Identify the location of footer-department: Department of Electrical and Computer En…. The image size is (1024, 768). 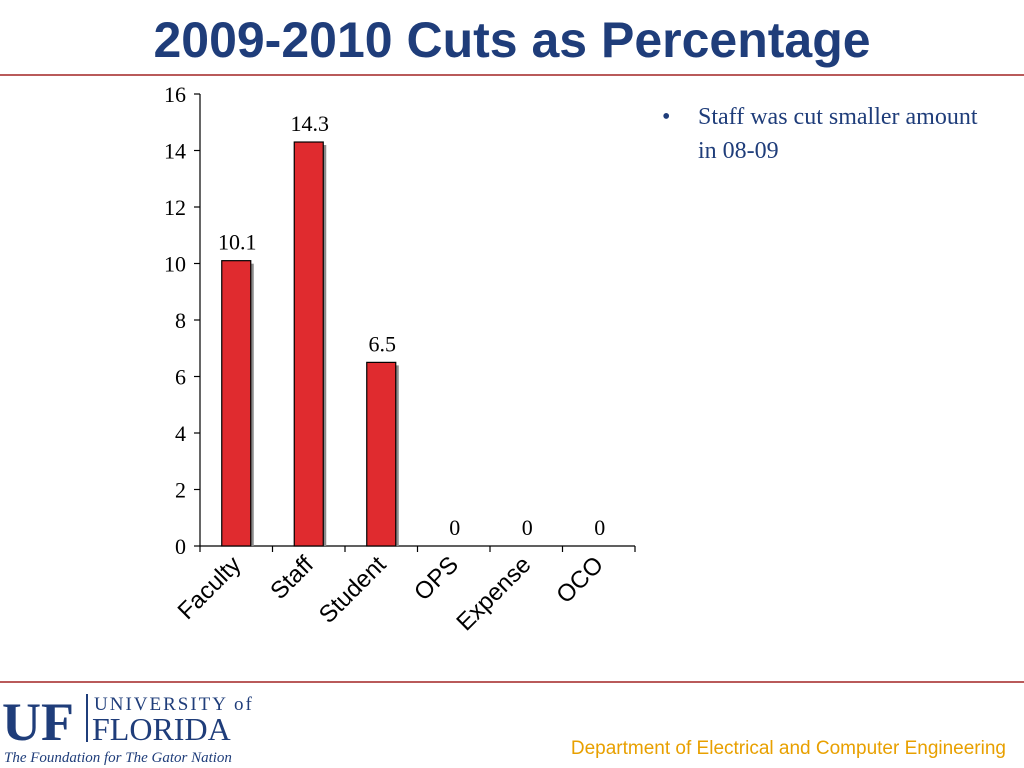
(788, 748).